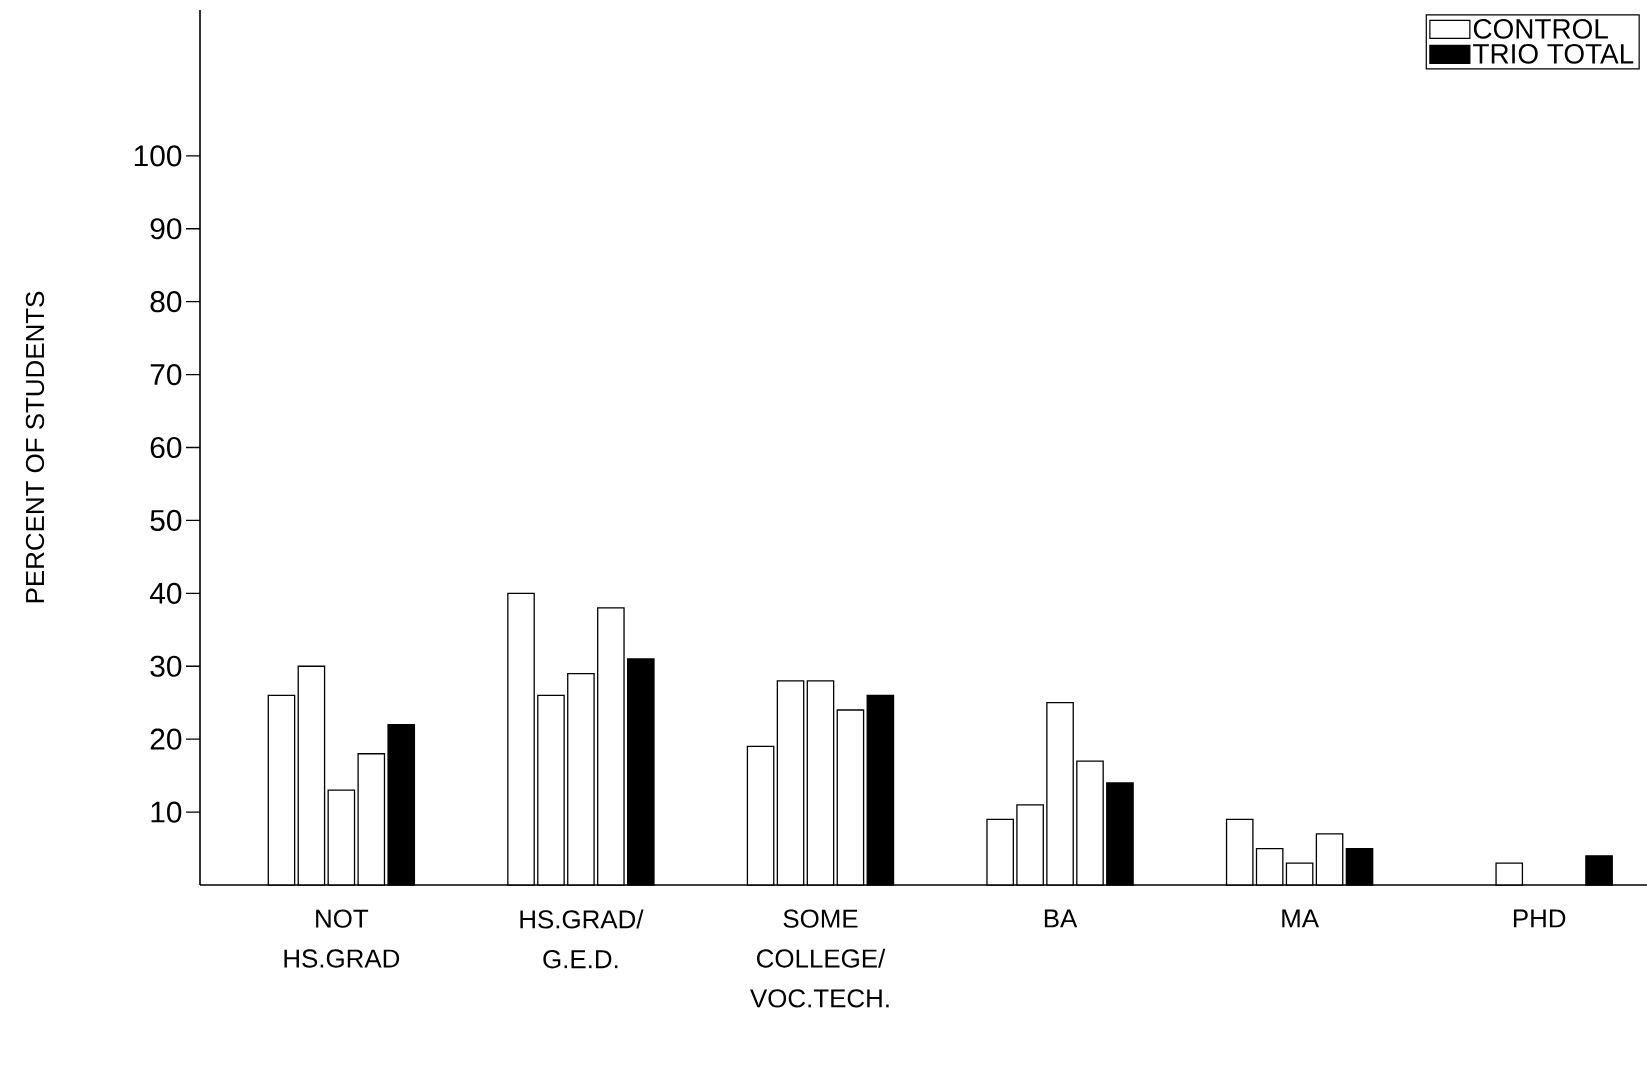 Image resolution: width=1647 pixels, height=1082 pixels. I want to click on y-tick-label: 80, so click(166, 302).